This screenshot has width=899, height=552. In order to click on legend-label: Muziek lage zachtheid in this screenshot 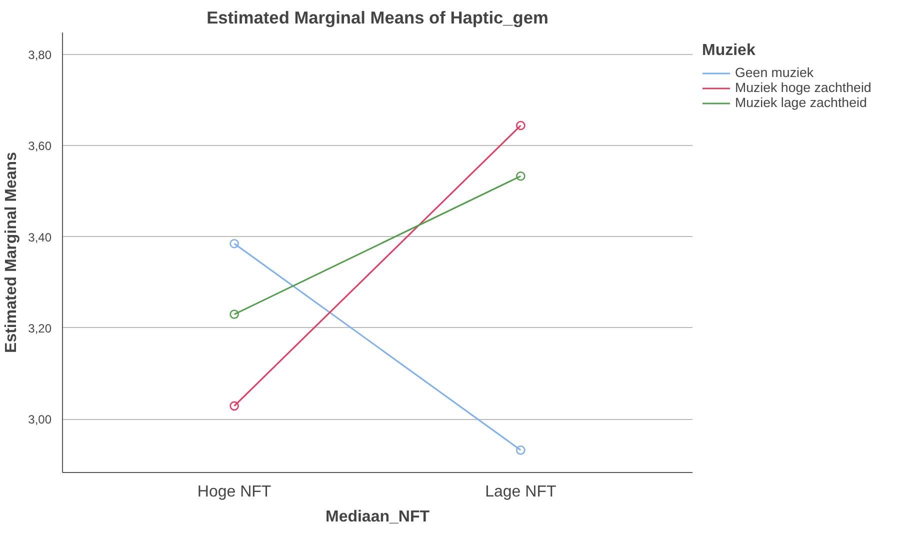, I will do `click(801, 102)`.